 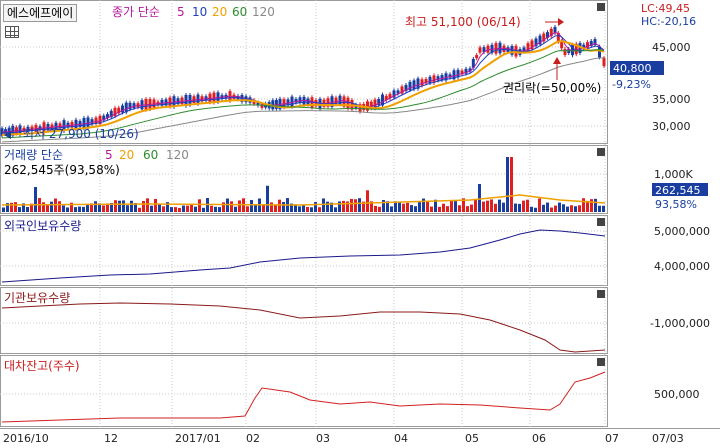 I want to click on x-tick-2017-01: 2017/01, so click(x=198, y=438).